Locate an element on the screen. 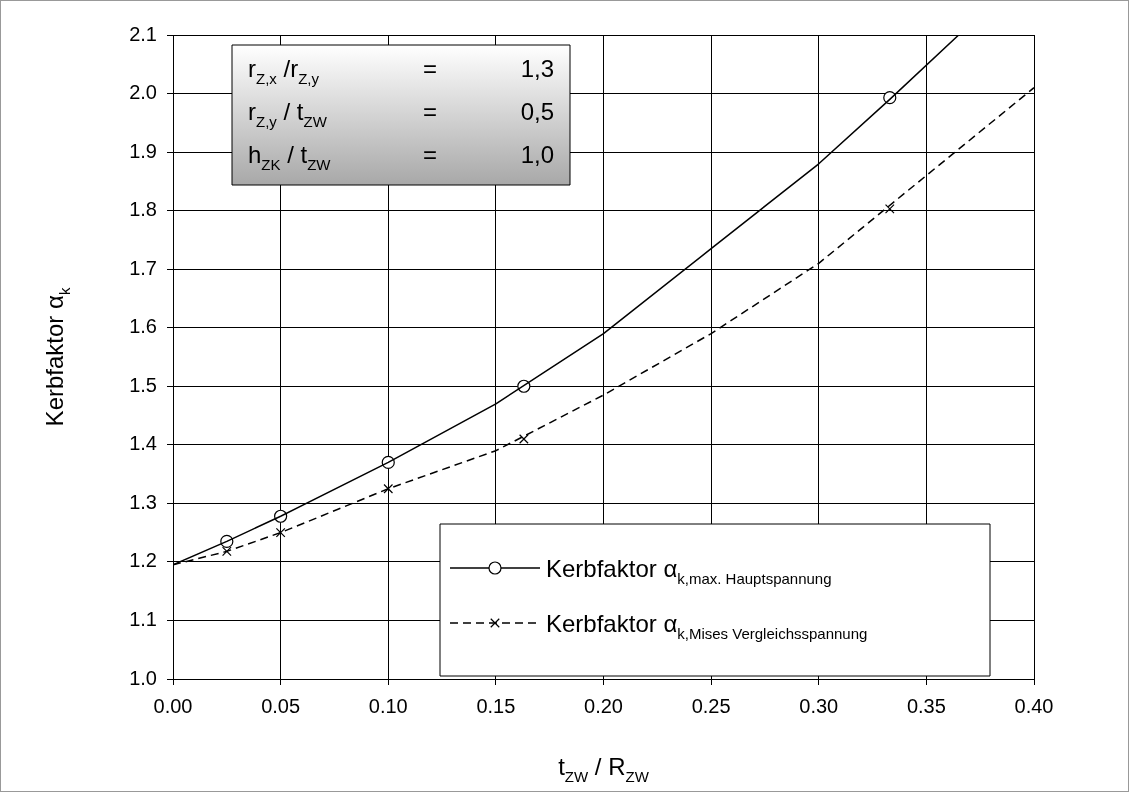  y-tick-label: 1.0 is located at coordinates (143, 677).